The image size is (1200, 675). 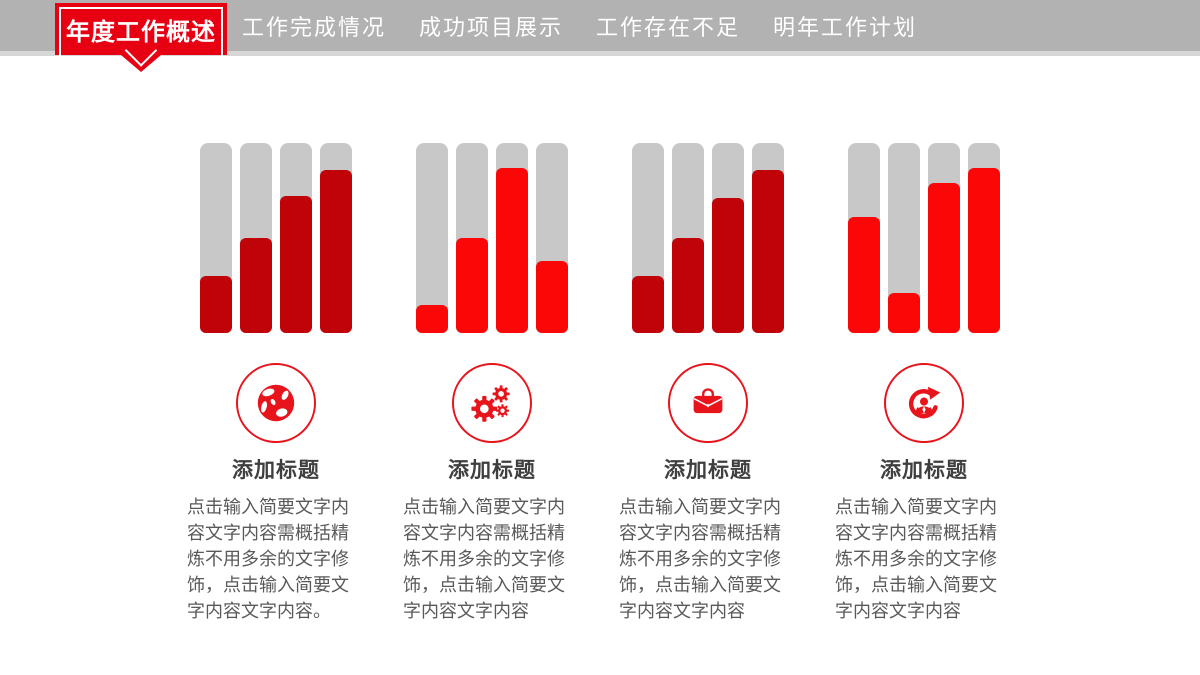 I want to click on menu-item-shortcomings: 工作存在不足, so click(x=668, y=27).